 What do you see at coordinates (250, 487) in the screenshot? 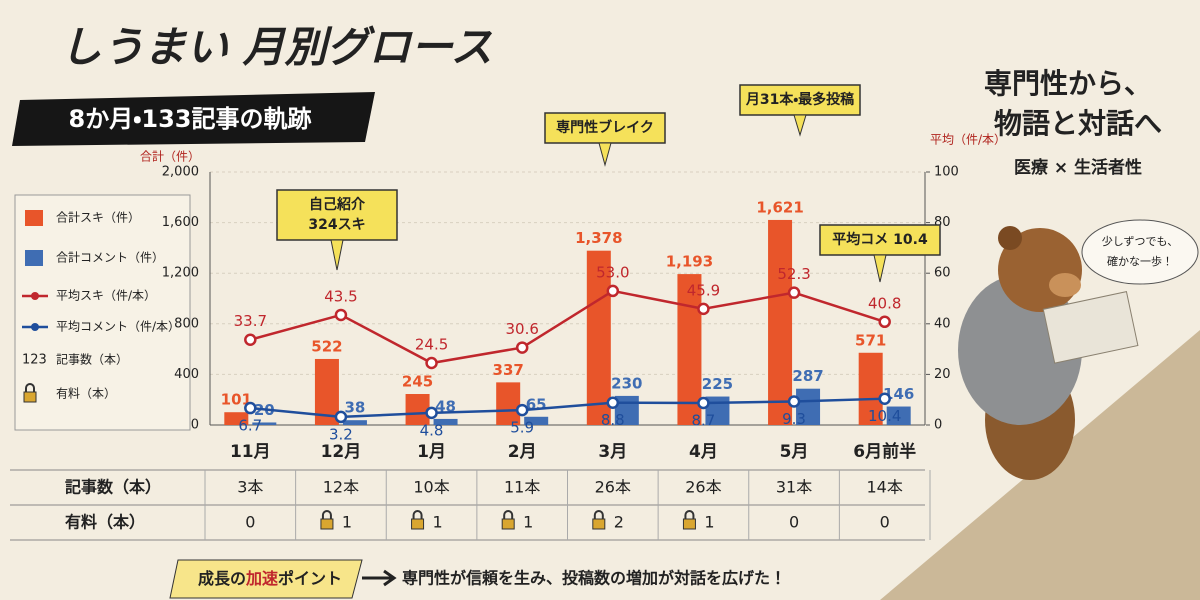
I see `table-cell: 3本` at bounding box center [250, 487].